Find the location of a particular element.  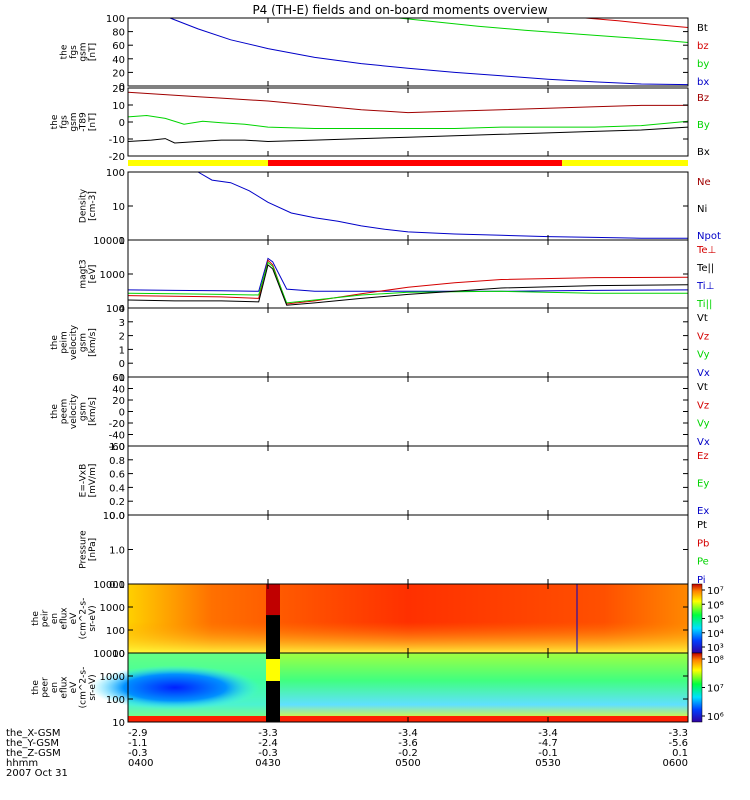

status-strip-yellow-right is located at coordinates (625, 163).